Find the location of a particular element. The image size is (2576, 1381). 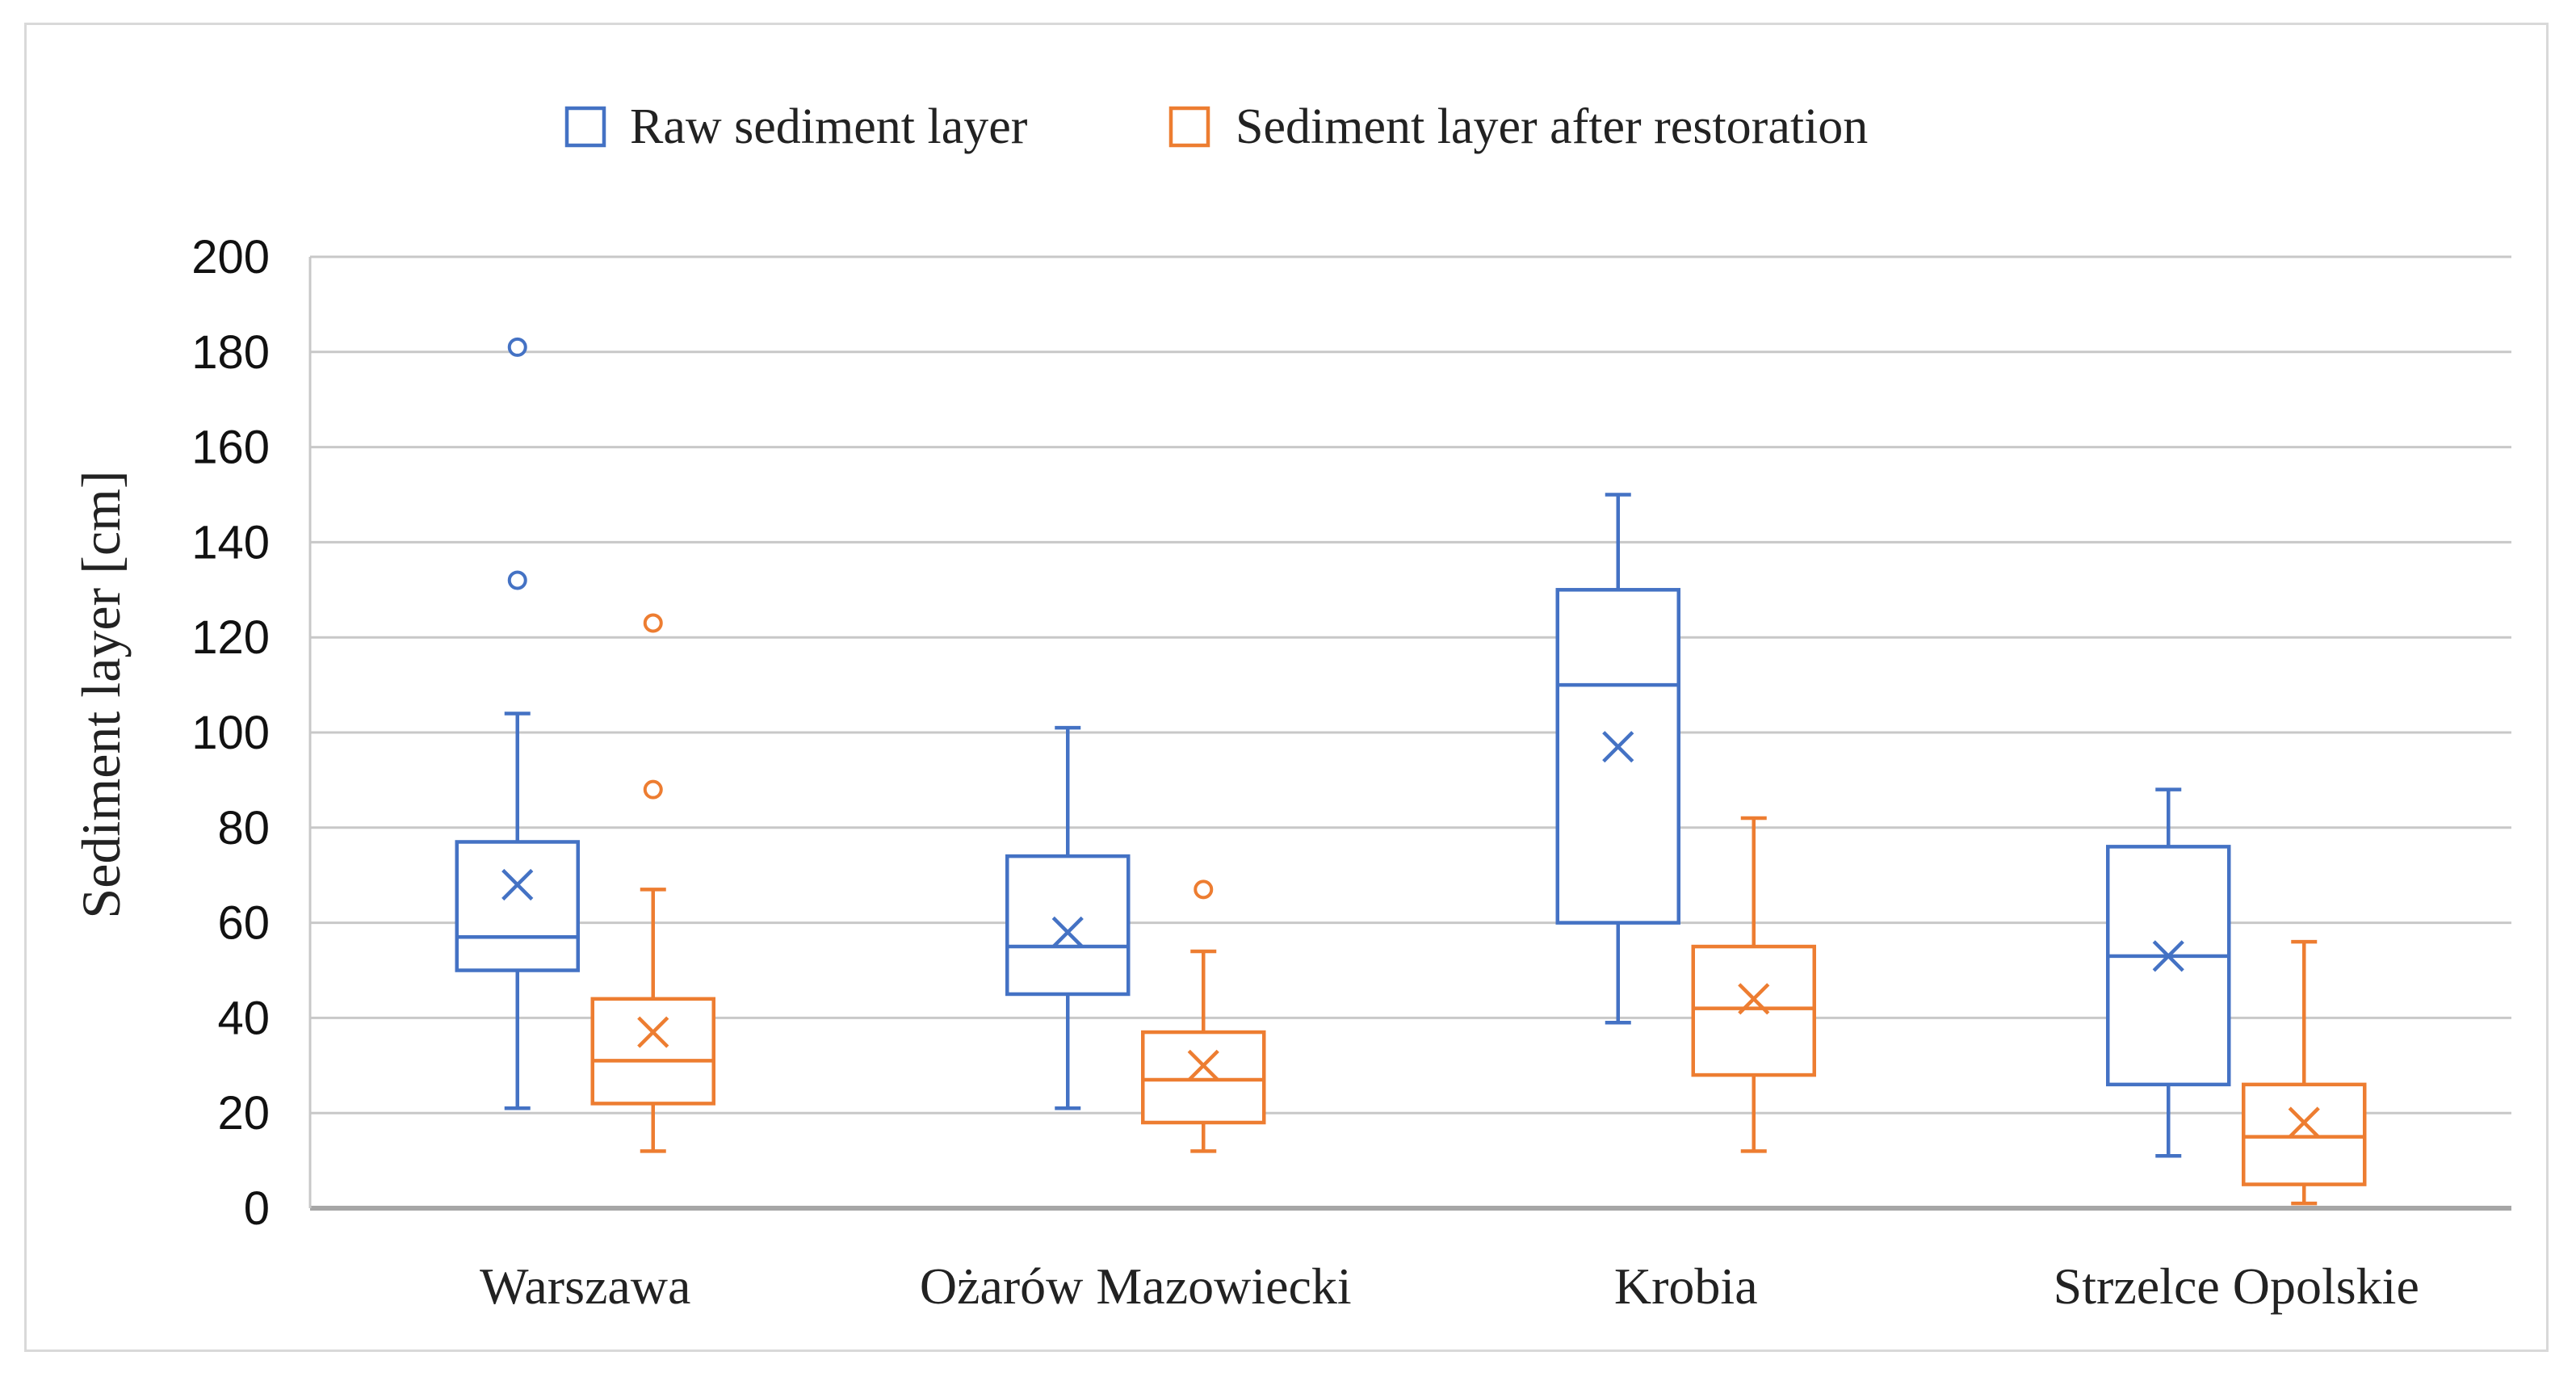

category-label: Ożarów Mazowiecki is located at coordinates (1136, 1286).